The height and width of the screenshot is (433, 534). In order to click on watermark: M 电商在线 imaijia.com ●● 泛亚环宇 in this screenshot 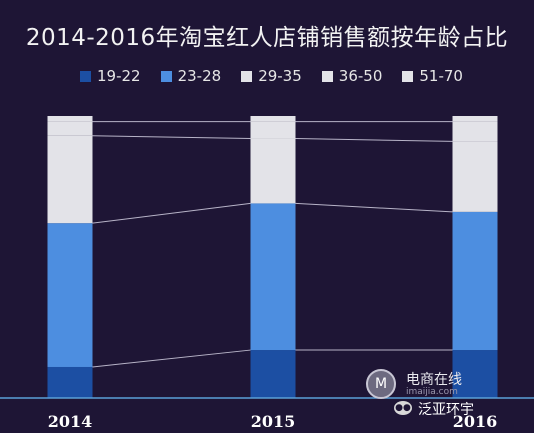, I will do `click(441, 392)`.